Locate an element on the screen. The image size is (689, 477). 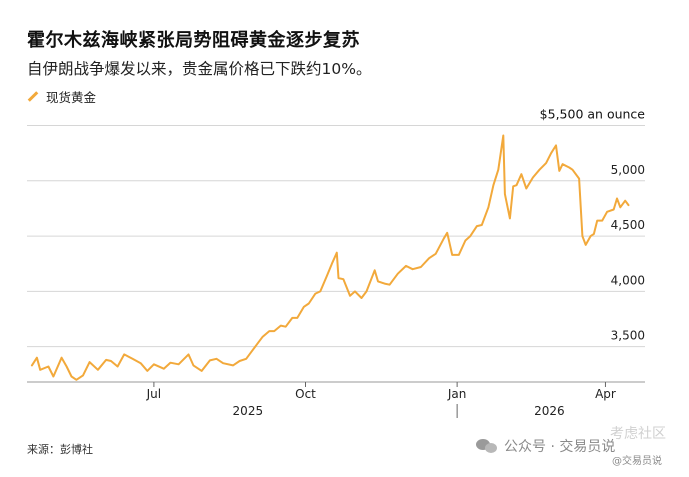
y-tick-label: 3,500 is located at coordinates (628, 336).